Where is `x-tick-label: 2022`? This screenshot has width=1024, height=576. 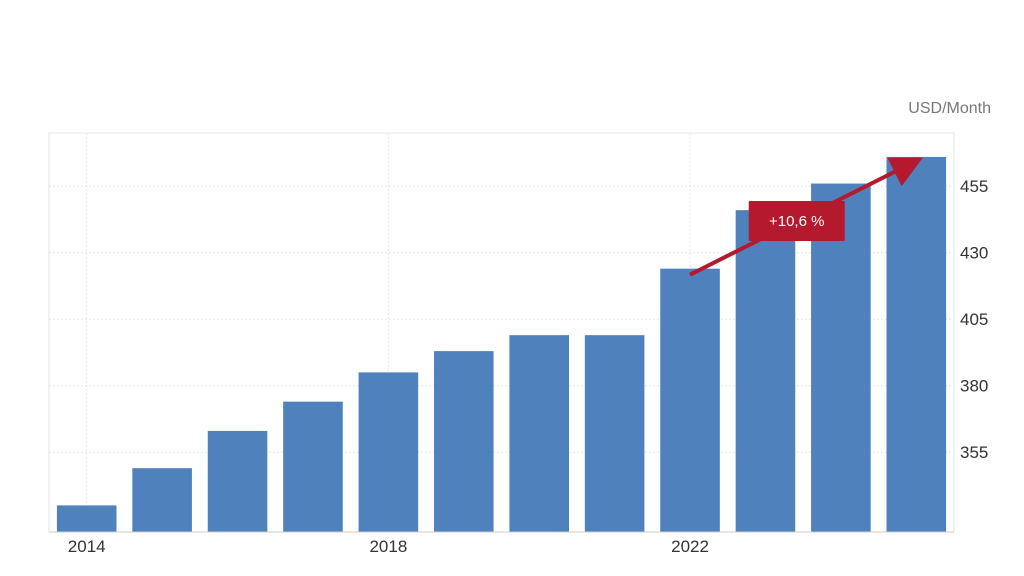
x-tick-label: 2022 is located at coordinates (690, 546).